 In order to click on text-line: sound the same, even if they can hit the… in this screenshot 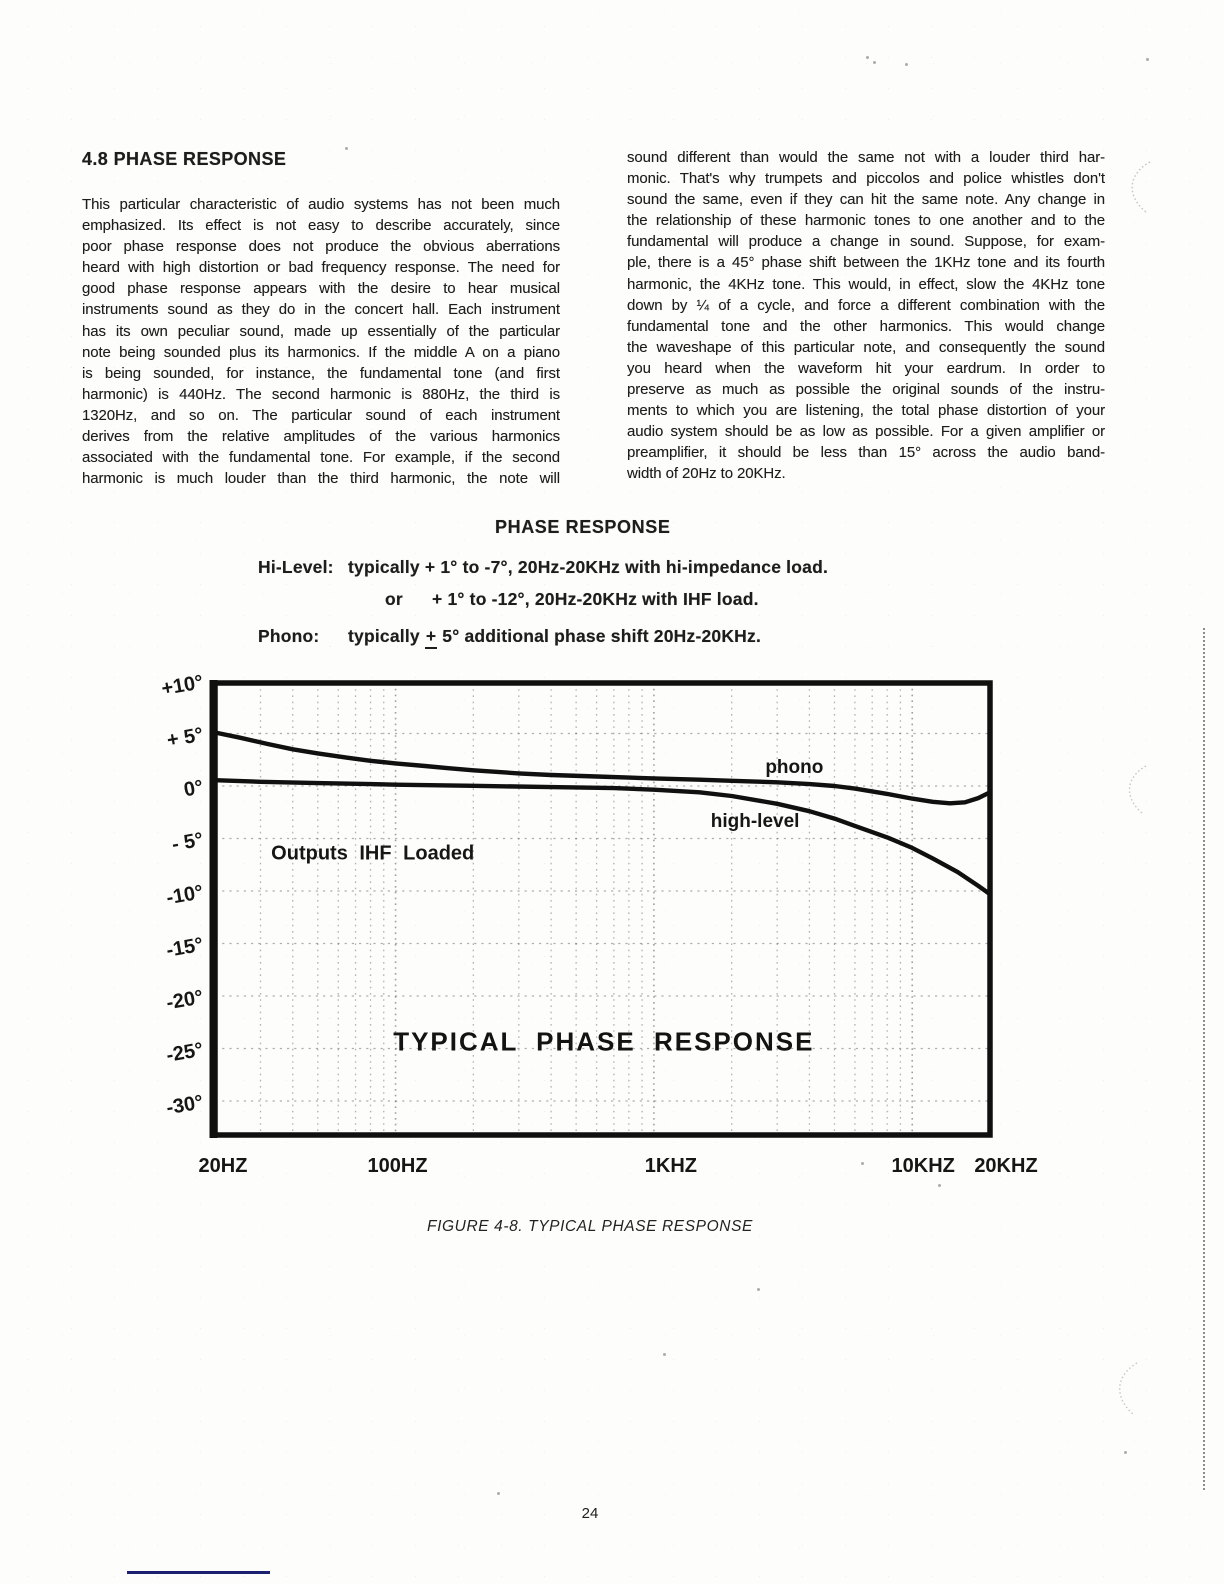, I will do `click(866, 200)`.